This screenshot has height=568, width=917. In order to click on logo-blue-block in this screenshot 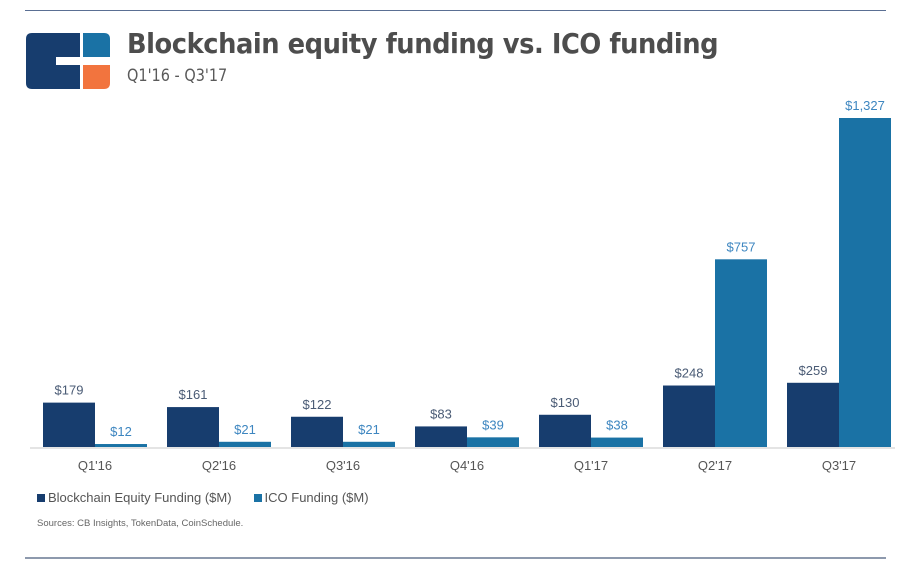, I will do `click(96, 45)`.